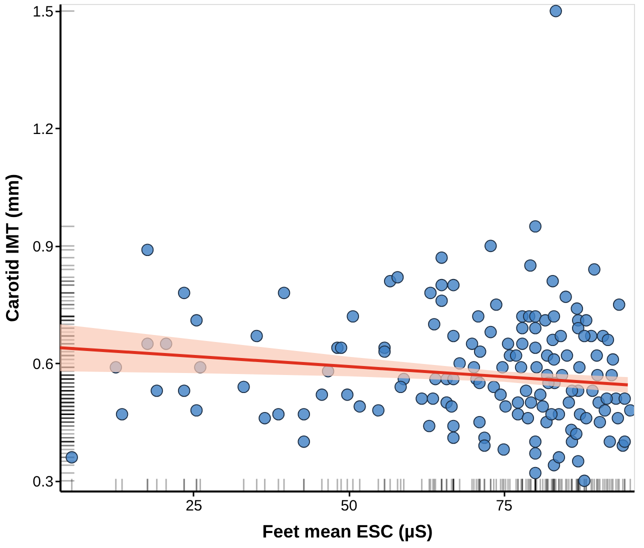 The width and height of the screenshot is (644, 548). What do you see at coordinates (194, 506) in the screenshot?
I see `x-tick-label: 25` at bounding box center [194, 506].